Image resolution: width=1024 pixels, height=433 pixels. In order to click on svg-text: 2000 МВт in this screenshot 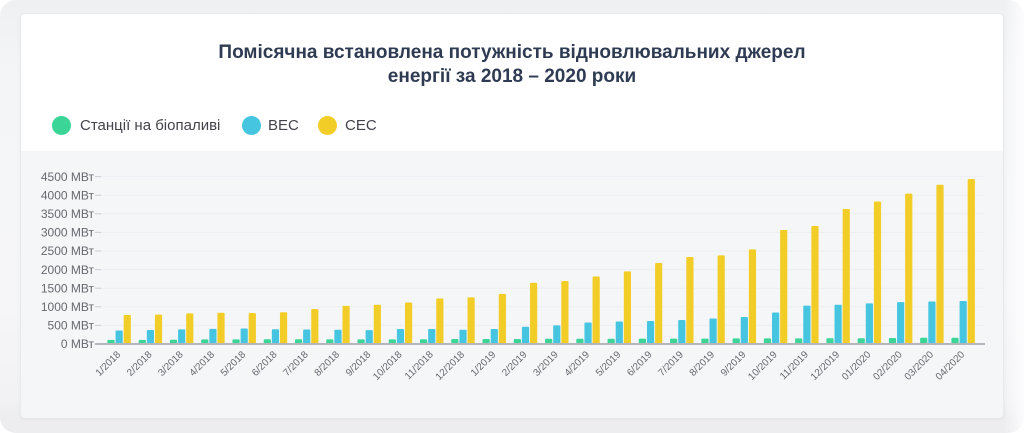, I will do `click(68, 270)`.